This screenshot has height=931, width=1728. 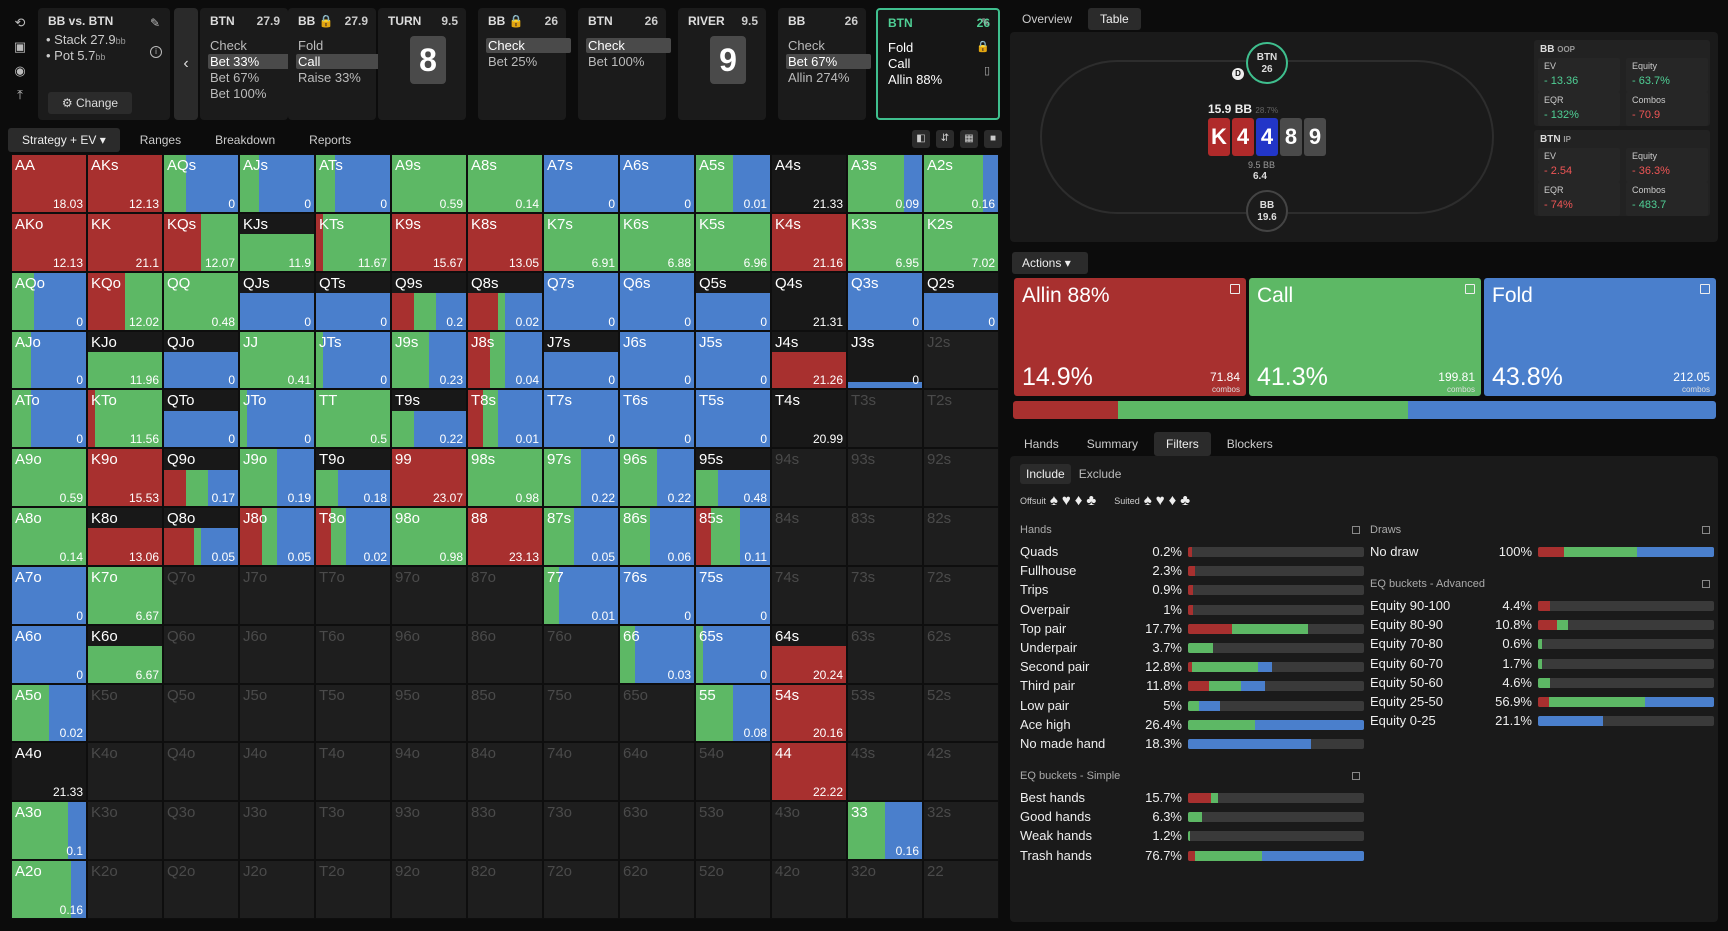 What do you see at coordinates (1114, 19) in the screenshot?
I see `tab-table: Table` at bounding box center [1114, 19].